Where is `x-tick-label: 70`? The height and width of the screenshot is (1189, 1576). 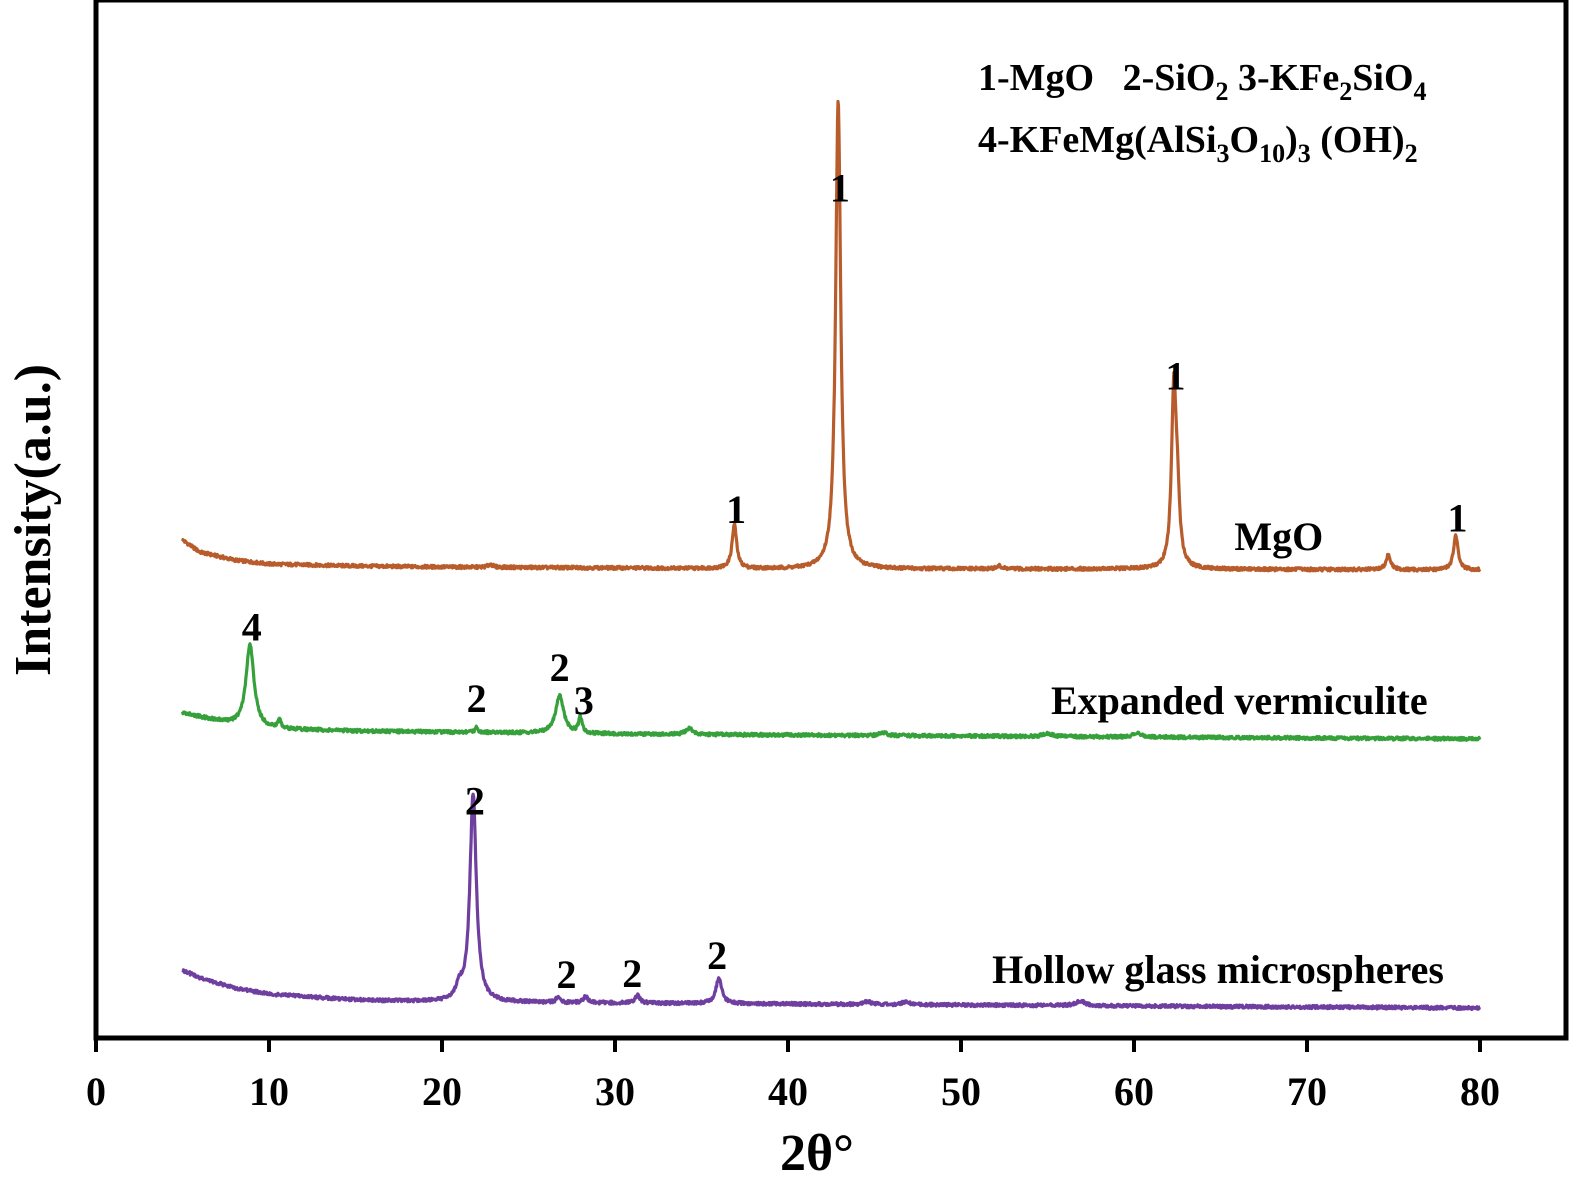 x-tick-label: 70 is located at coordinates (1307, 1091).